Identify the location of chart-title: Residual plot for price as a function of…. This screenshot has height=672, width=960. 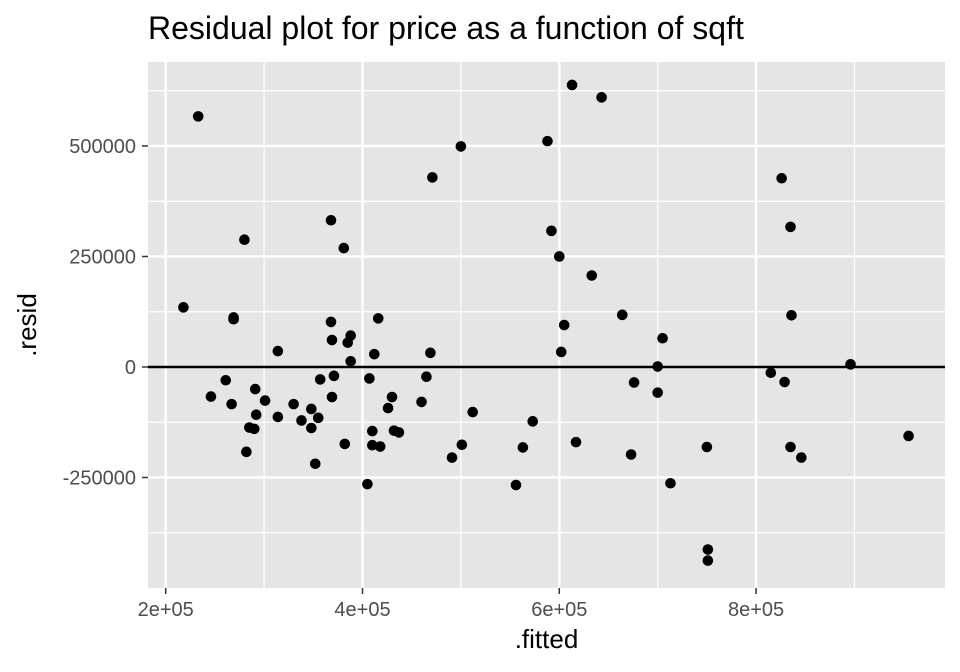
(446, 28).